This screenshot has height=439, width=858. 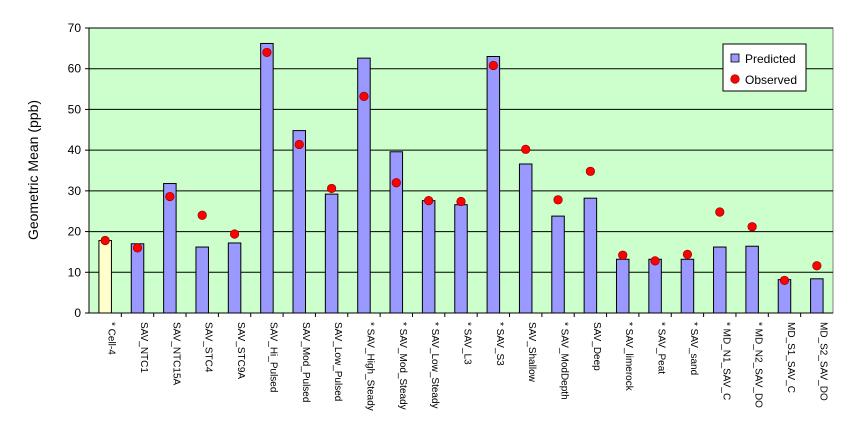 What do you see at coordinates (735, 58) in the screenshot?
I see `legend-predicted-swatch` at bounding box center [735, 58].